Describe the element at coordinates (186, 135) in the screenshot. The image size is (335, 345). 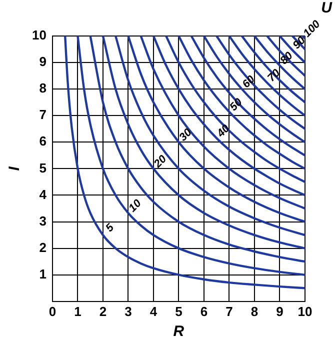
I see `text: 30` at that location.